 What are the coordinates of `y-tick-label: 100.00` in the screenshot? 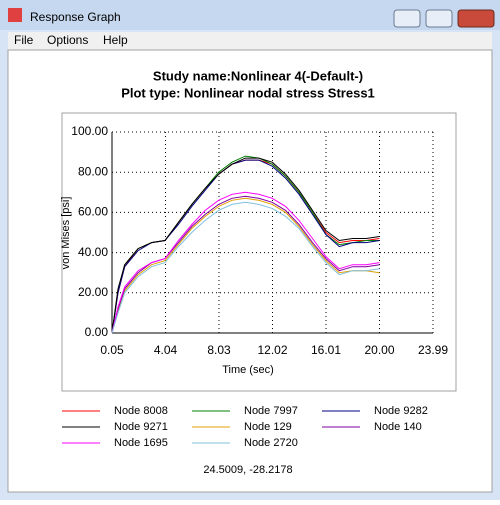 It's located at (89, 131).